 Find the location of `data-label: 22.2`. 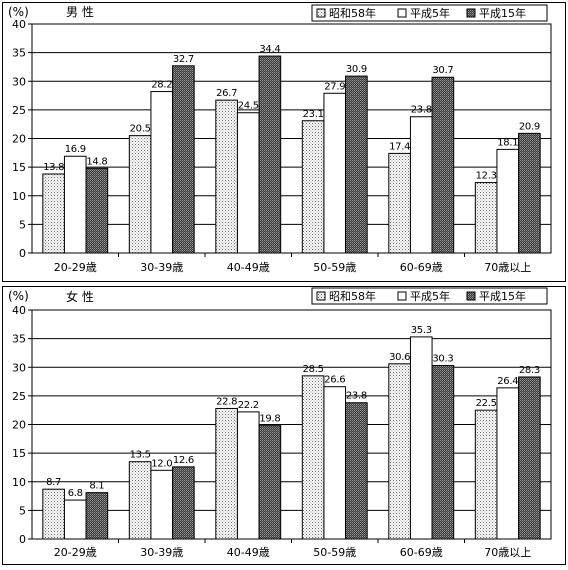

data-label: 22.2 is located at coordinates (248, 405).